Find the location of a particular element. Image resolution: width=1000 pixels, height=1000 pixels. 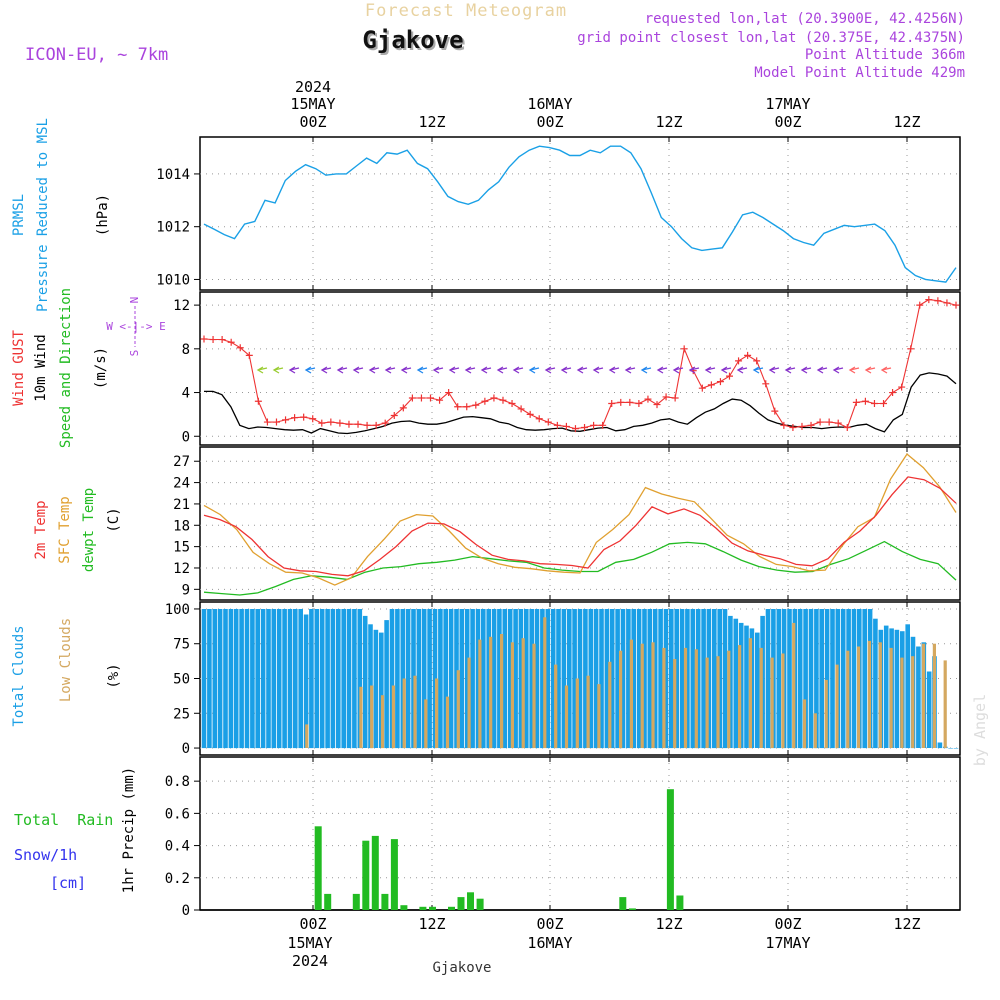

p4-label-total: Total Clouds is located at coordinates (19, 675).